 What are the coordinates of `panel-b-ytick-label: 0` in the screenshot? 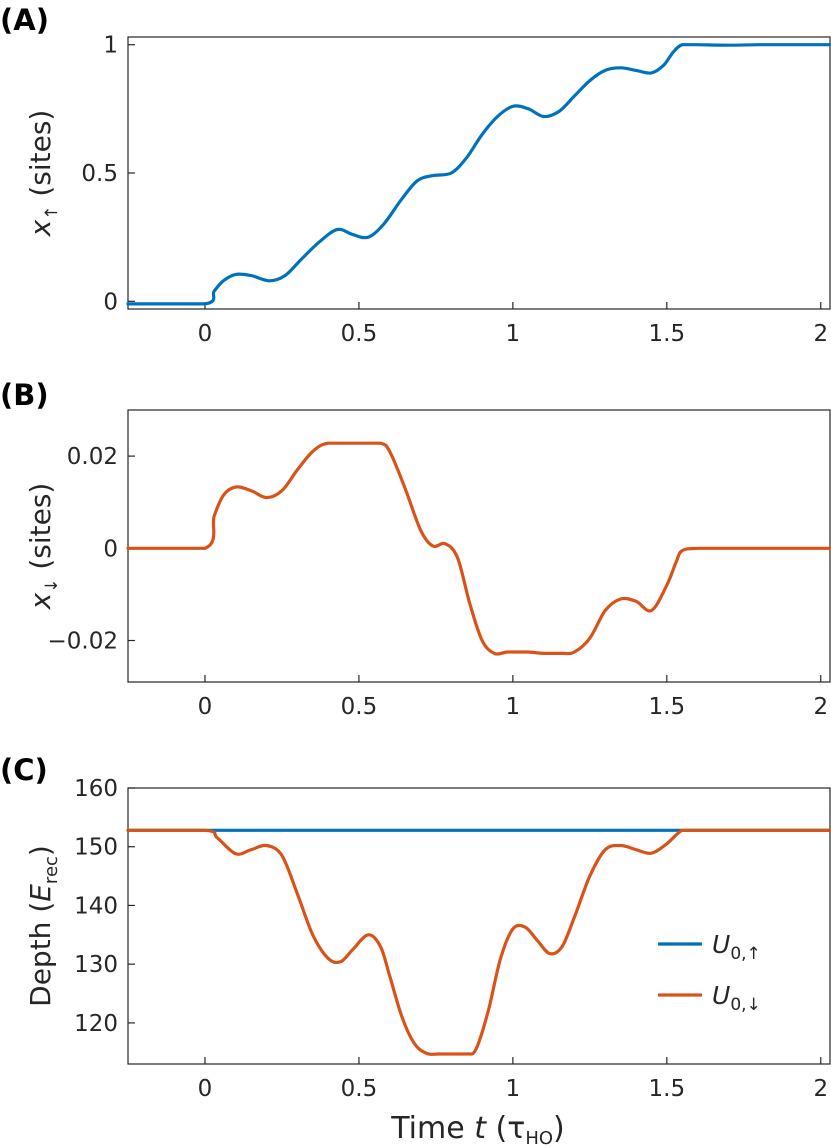 It's located at (110, 549).